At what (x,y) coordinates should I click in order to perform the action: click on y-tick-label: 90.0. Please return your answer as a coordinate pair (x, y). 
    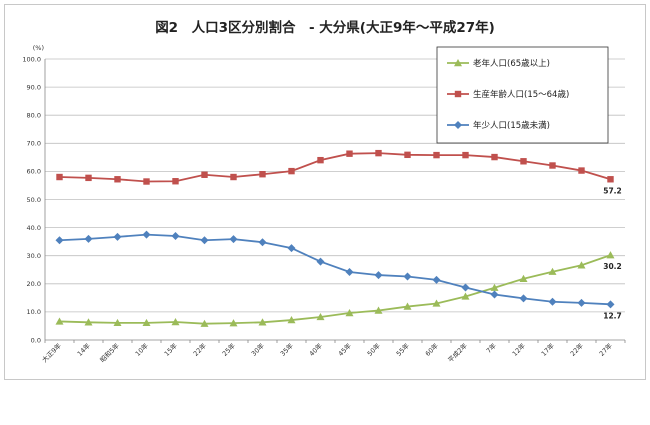
    Looking at the image, I should click on (34, 87).